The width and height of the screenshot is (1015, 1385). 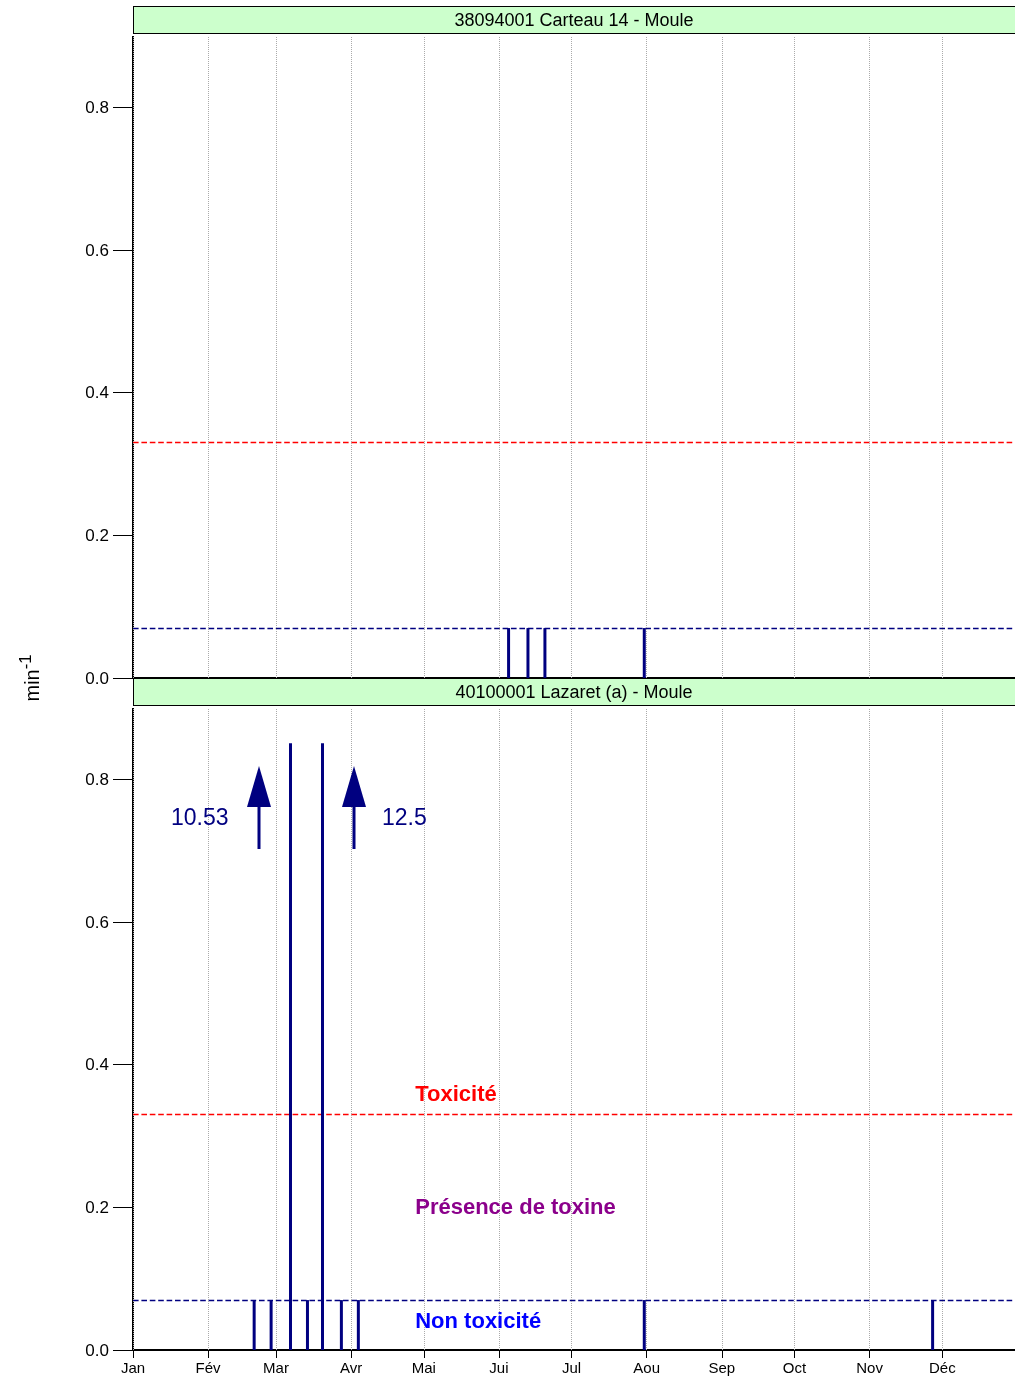 What do you see at coordinates (574, 20) in the screenshot?
I see `chart-title: 38094001 Carteau 14 - Moule` at bounding box center [574, 20].